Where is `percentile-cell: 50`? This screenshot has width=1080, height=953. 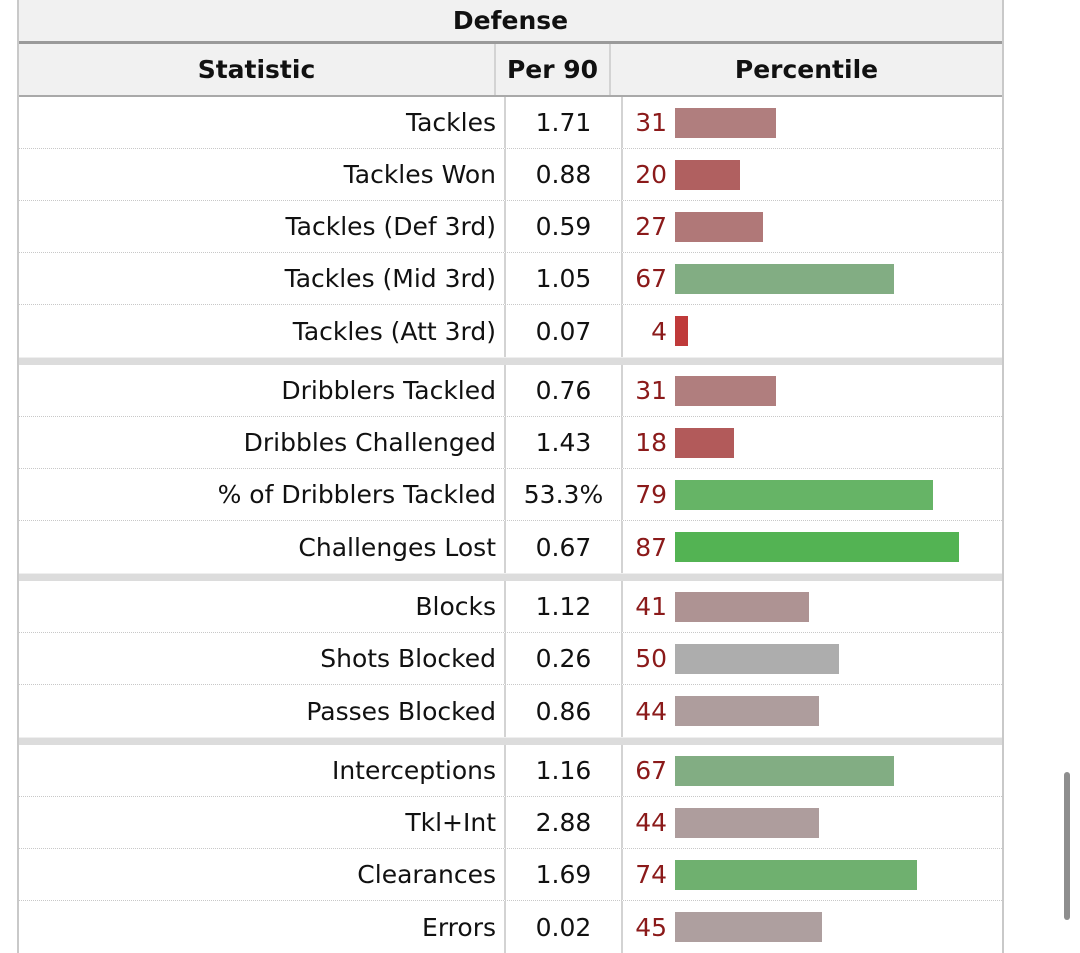 percentile-cell: 50 is located at coordinates (812, 658).